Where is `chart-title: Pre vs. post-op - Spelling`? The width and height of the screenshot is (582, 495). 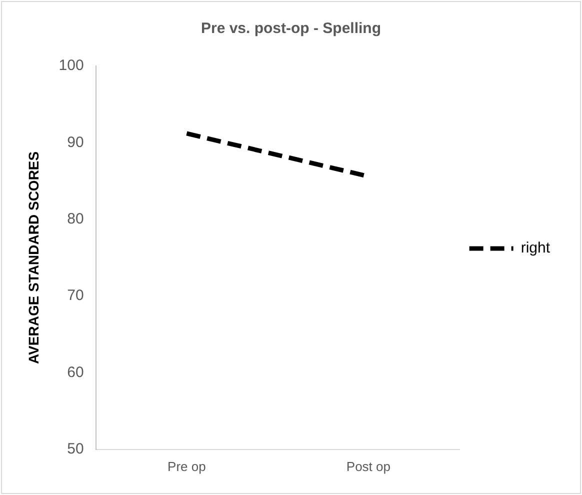 chart-title: Pre vs. post-op - Spelling is located at coordinates (291, 29).